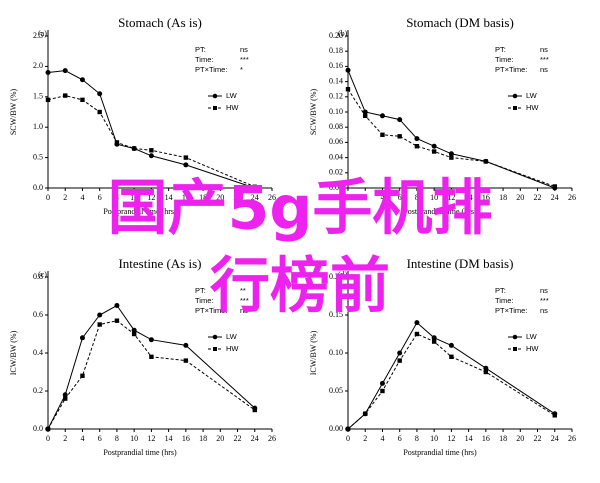 The image size is (600, 483). I want to click on y-tick-label: 0.04, so click(336, 156).